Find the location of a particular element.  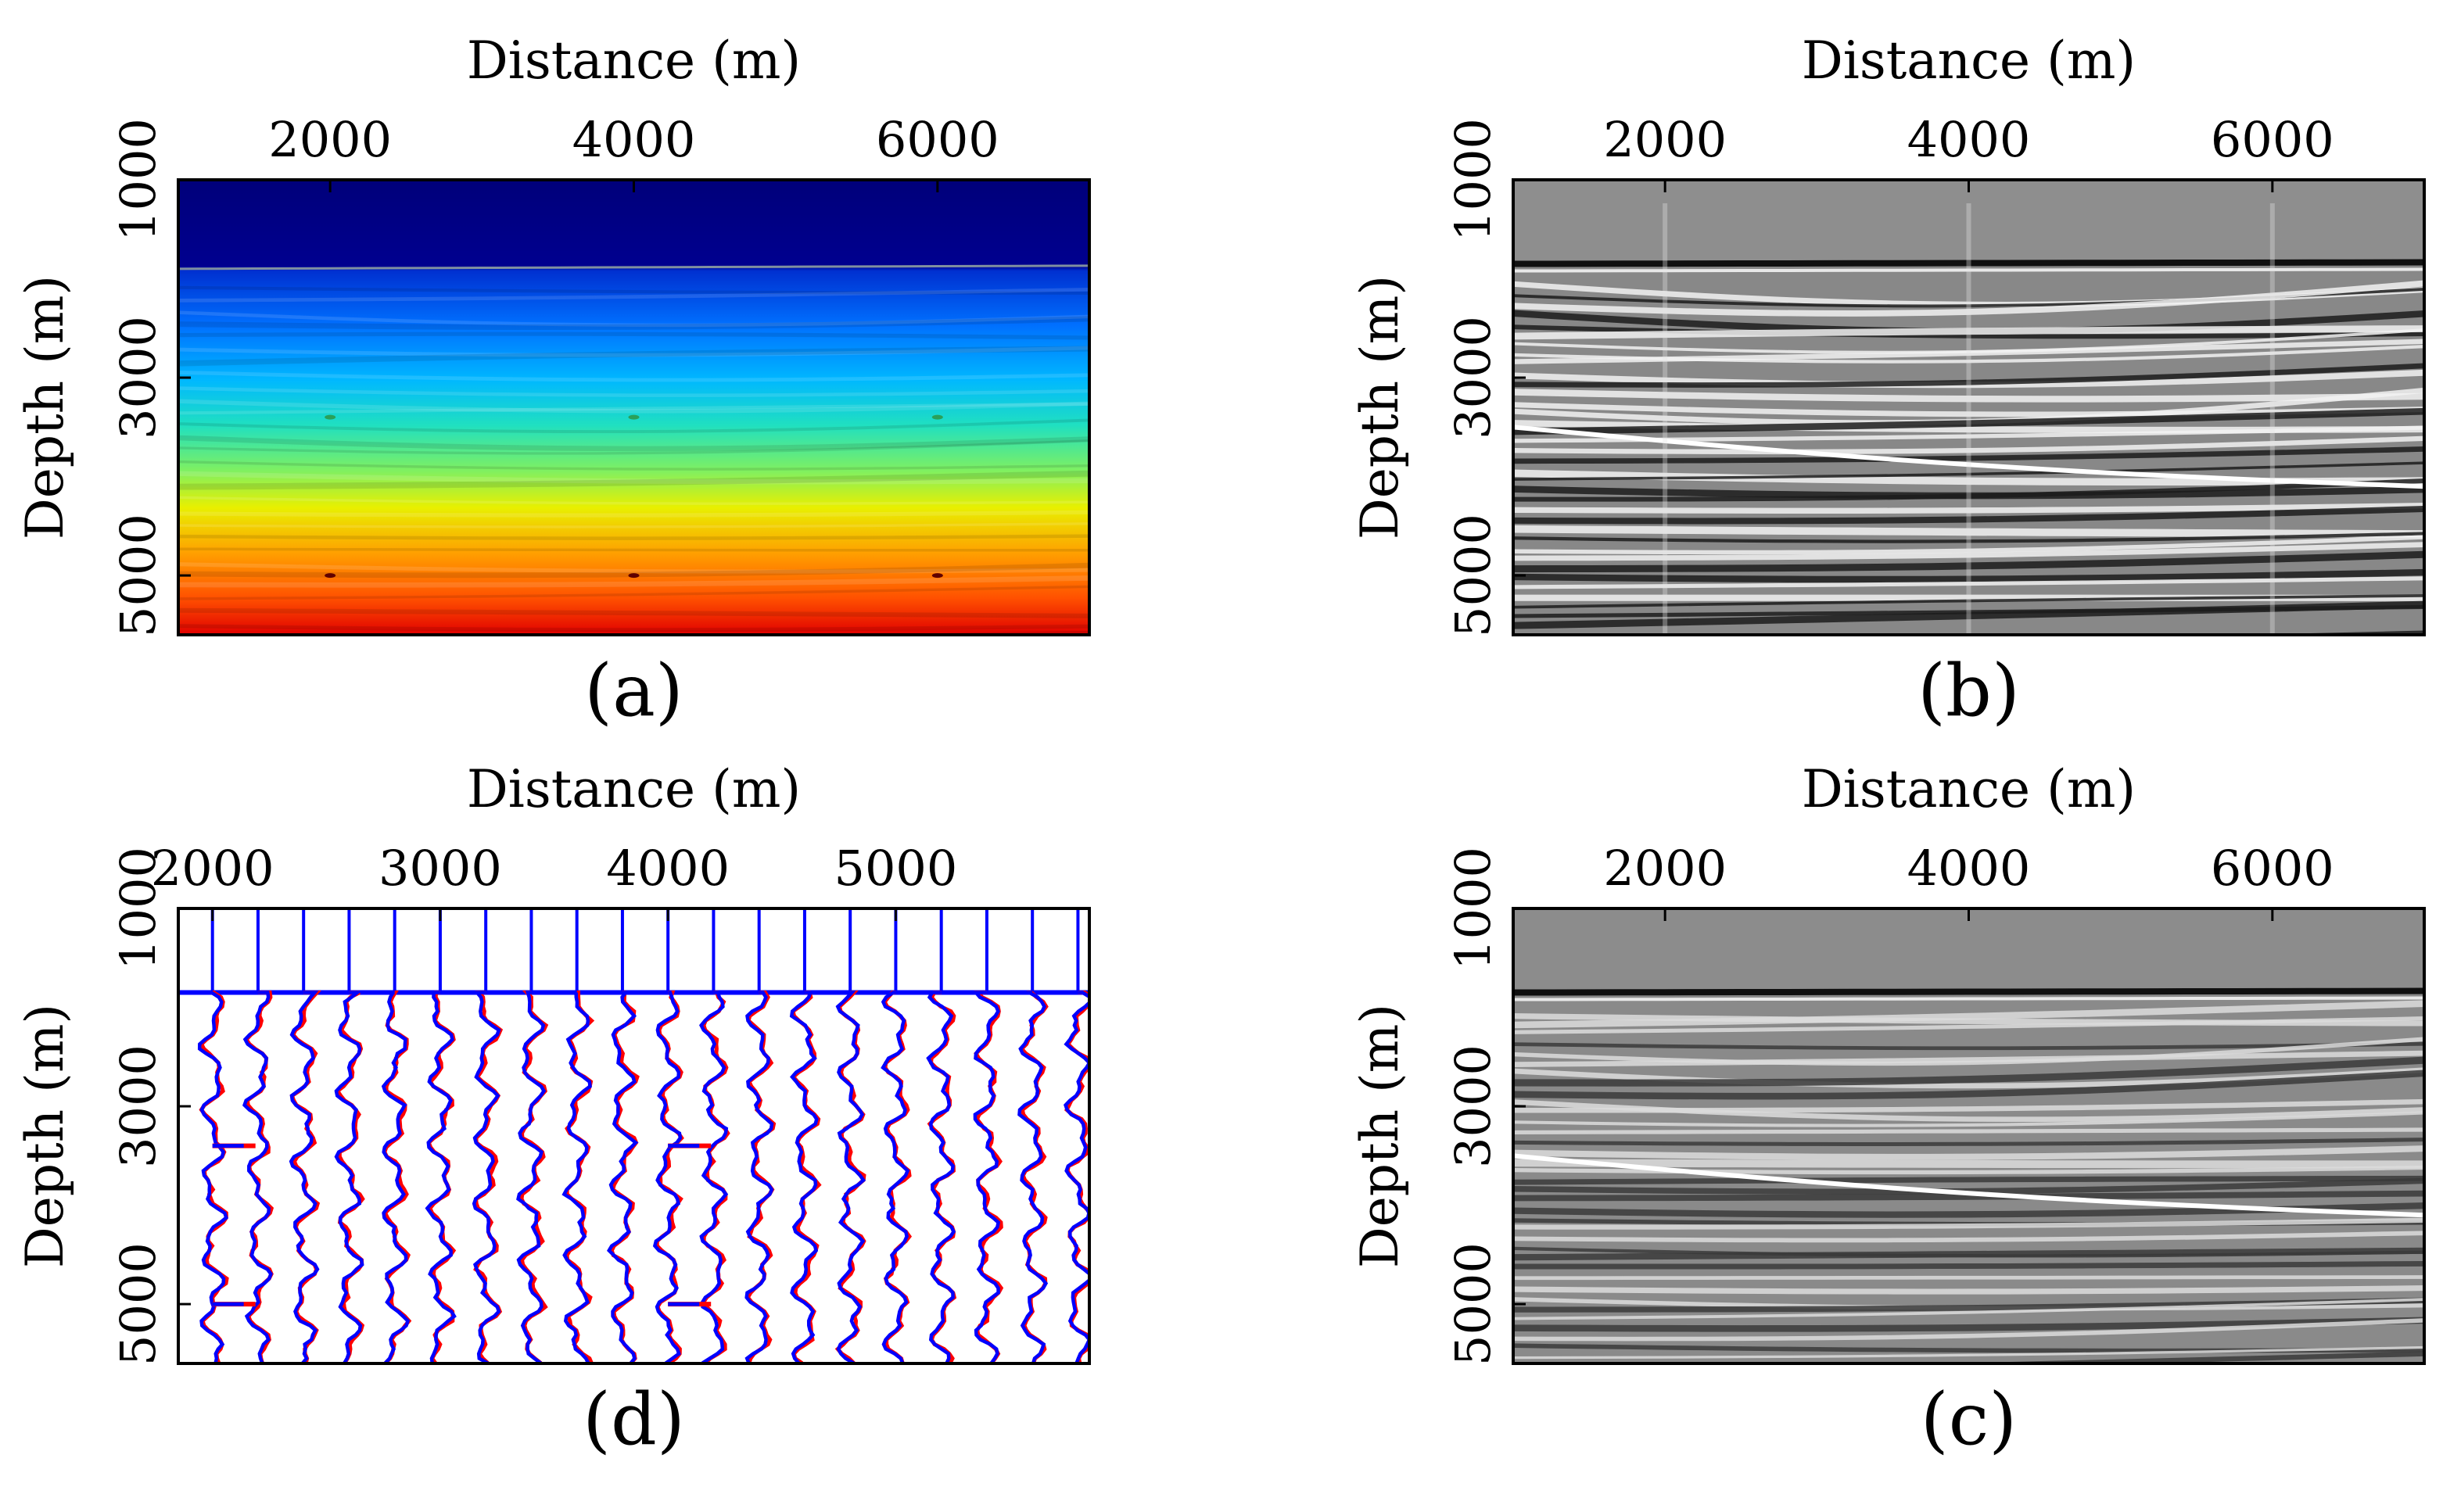

panel-label: (b) is located at coordinates (1969, 691).